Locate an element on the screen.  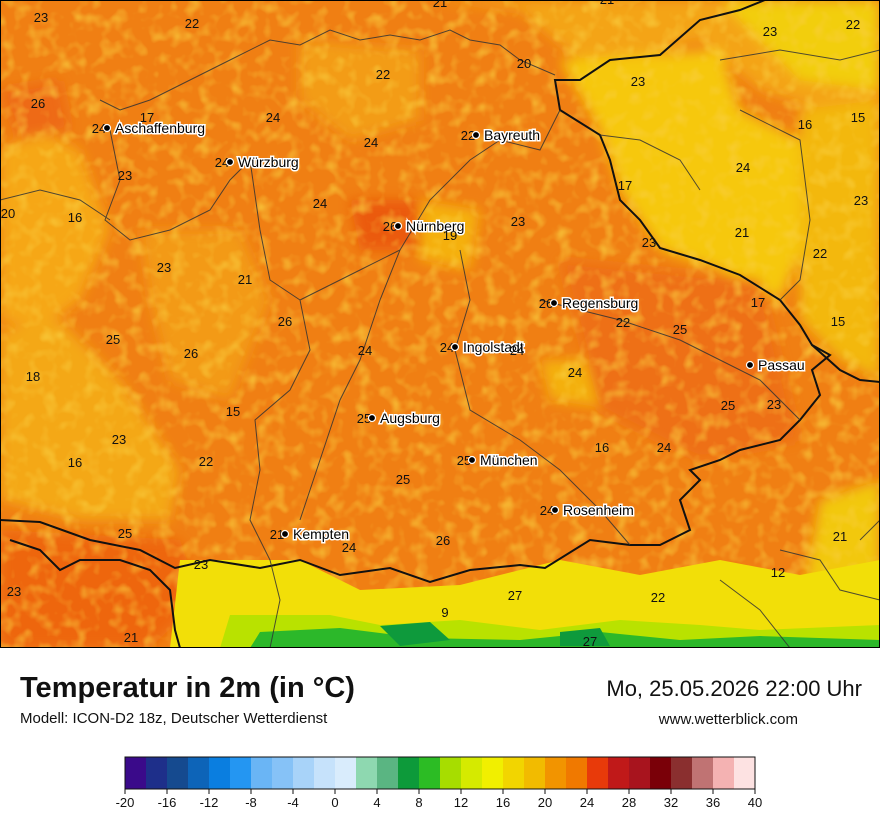
city-3: 22 Bayreuth is located at coordinates (501, 135).